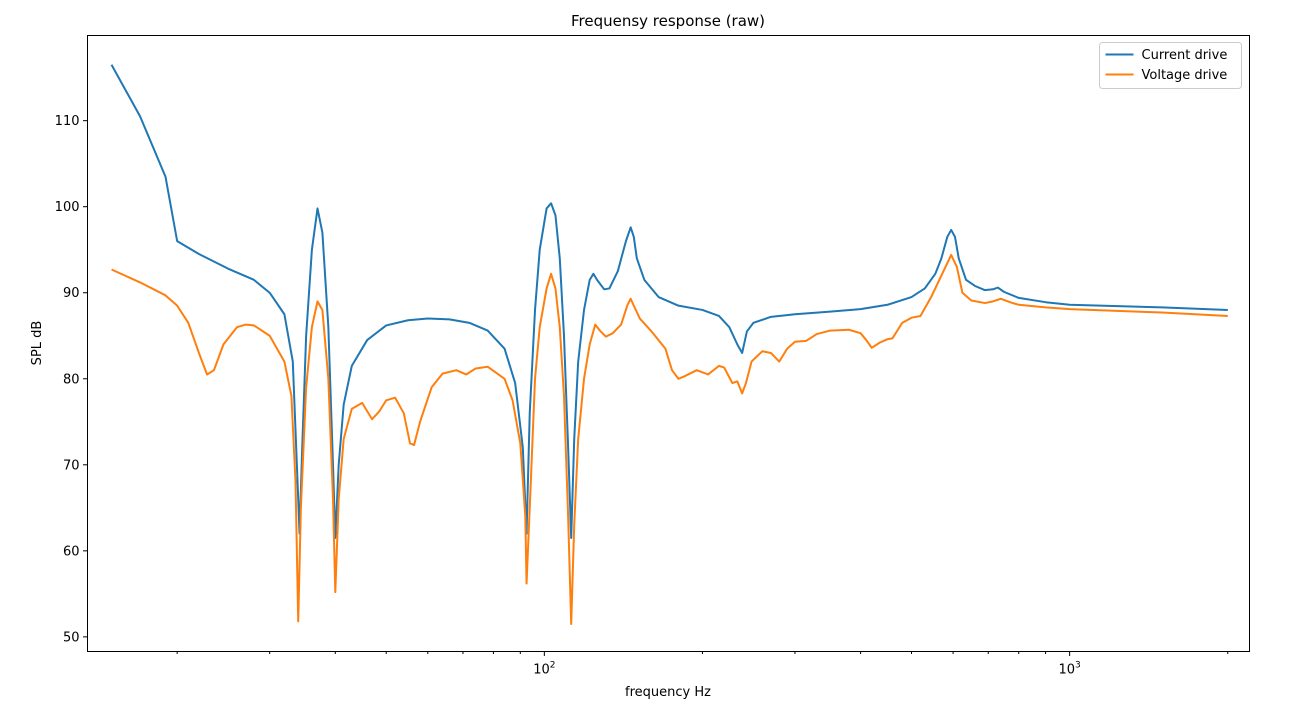 Image resolution: width=1293 pixels, height=719 pixels. I want to click on legend-box, so click(1170, 65).